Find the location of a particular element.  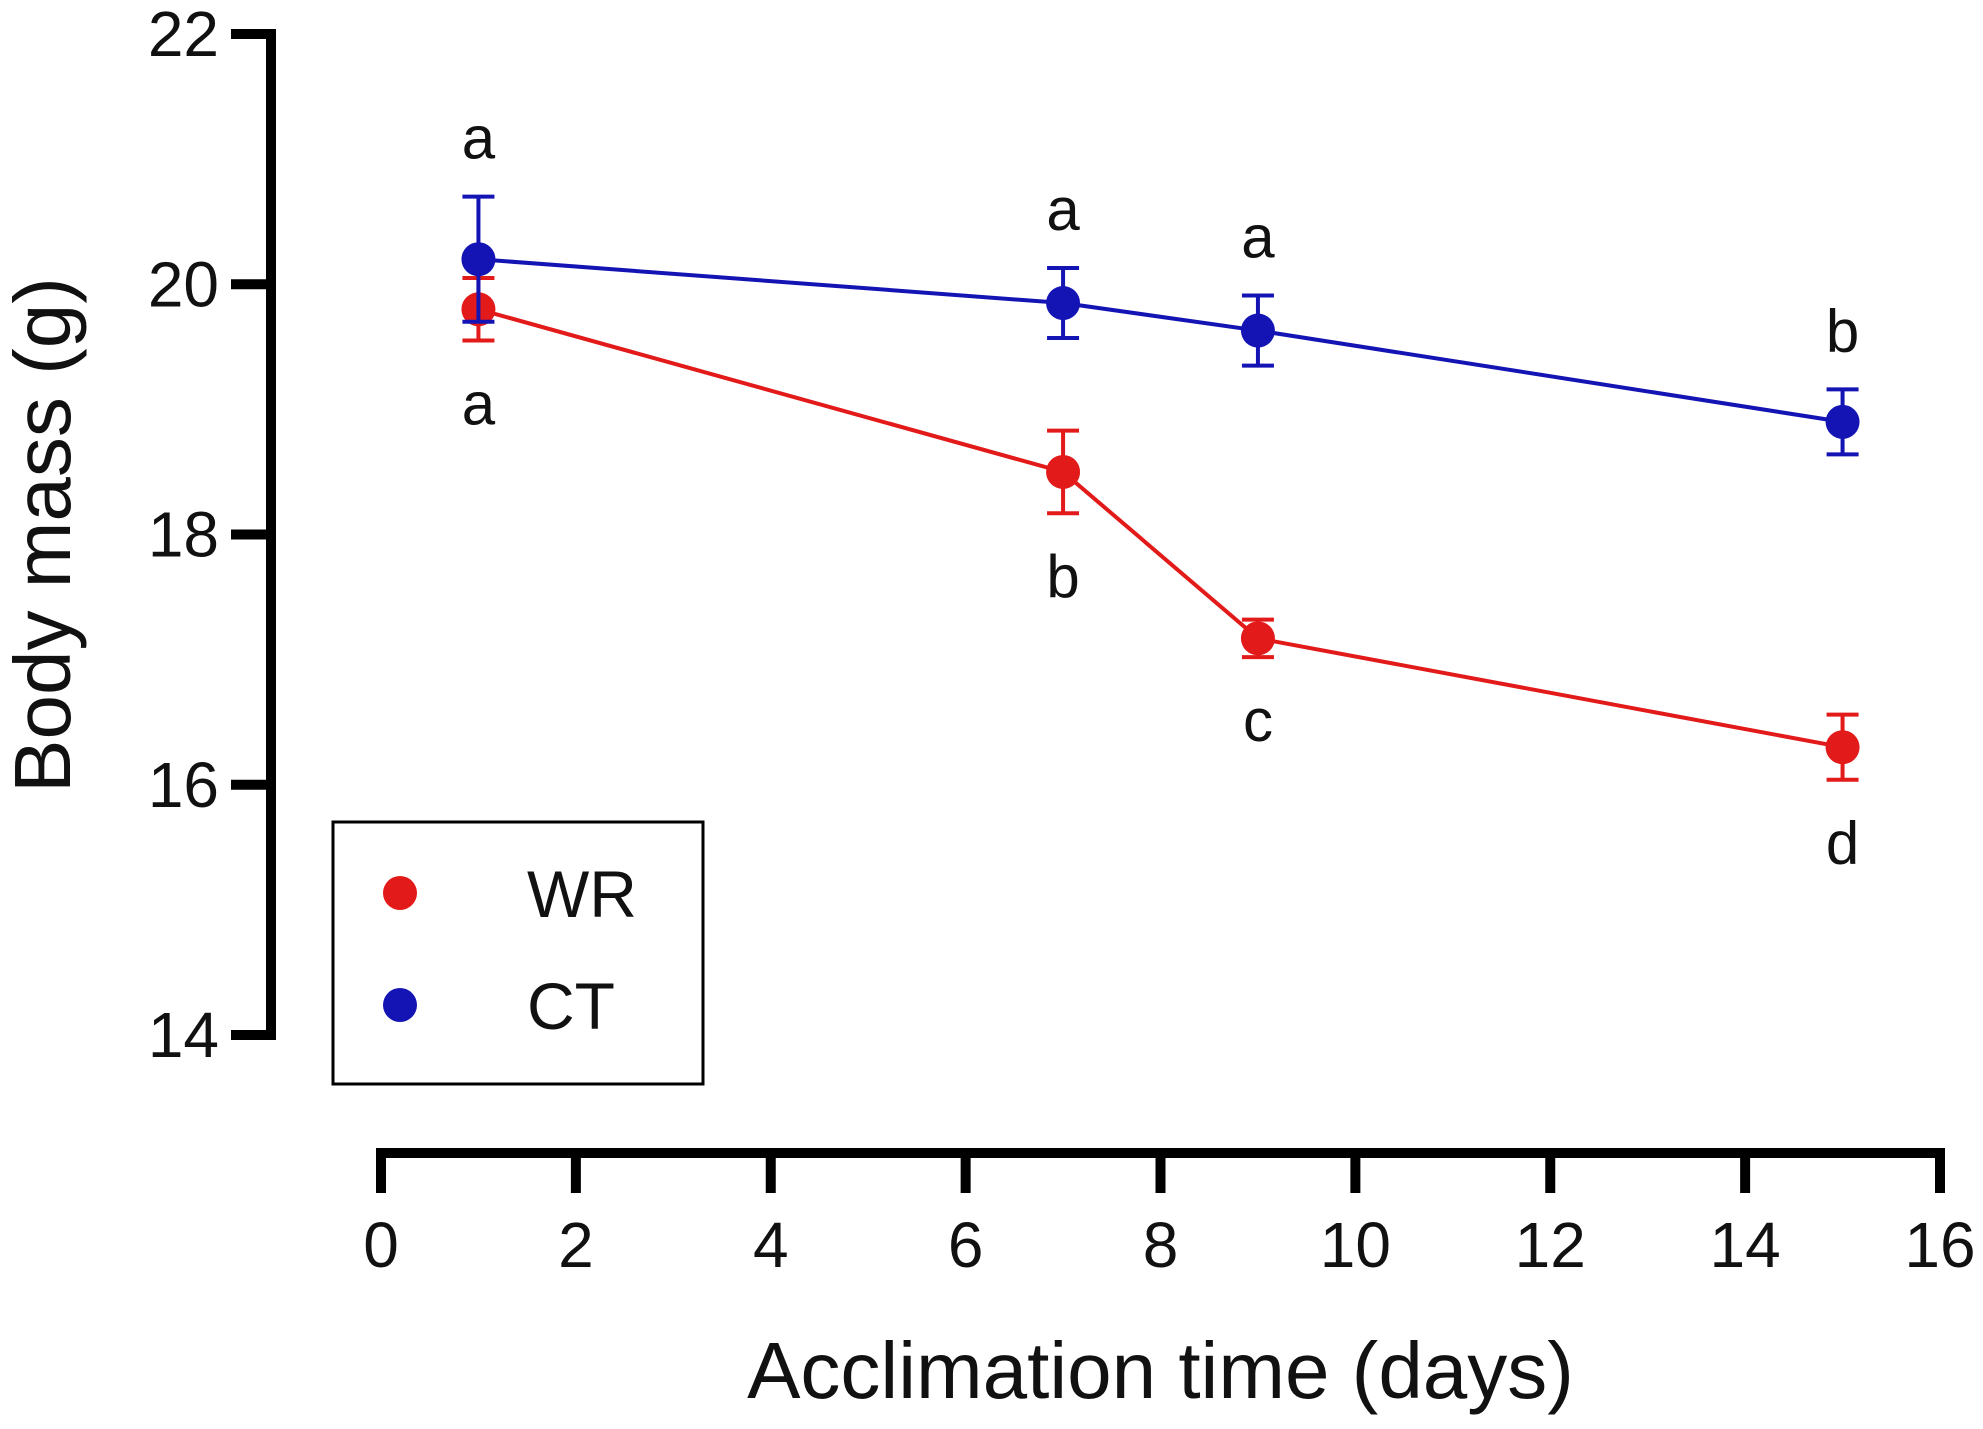

x-axis: 0 2 4 6 8 10 12 14 16 is located at coordinates (1169, 1214).